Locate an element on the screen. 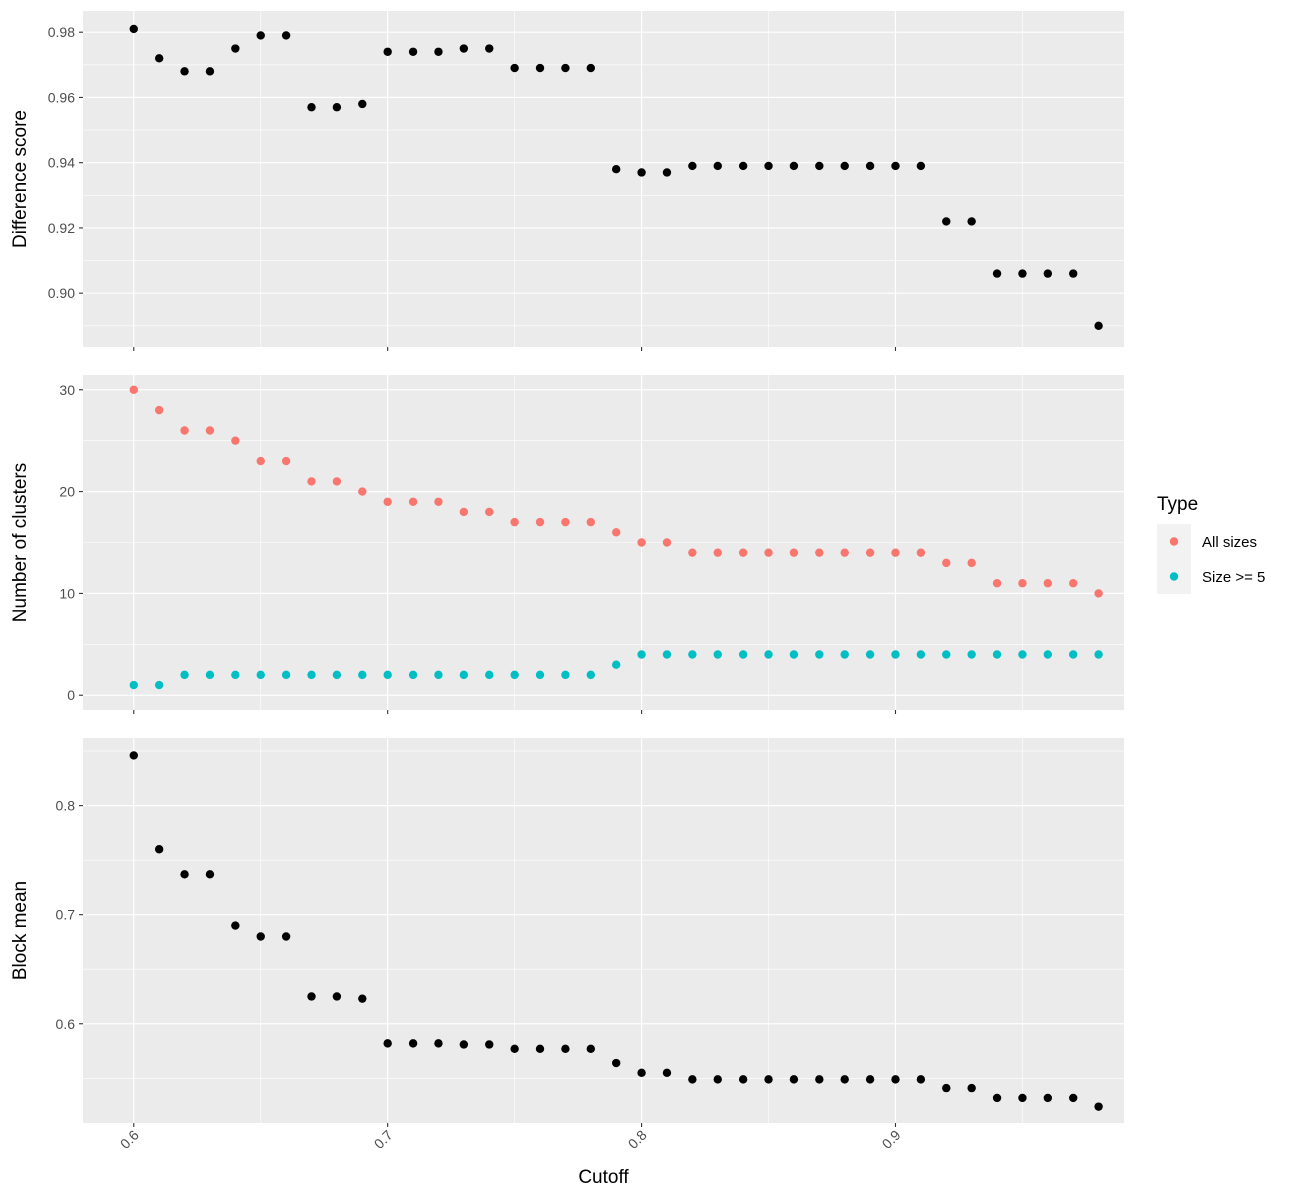 Image resolution: width=1300 pixels, height=1200 pixels. y-tick-label: 20 is located at coordinates (67, 492).